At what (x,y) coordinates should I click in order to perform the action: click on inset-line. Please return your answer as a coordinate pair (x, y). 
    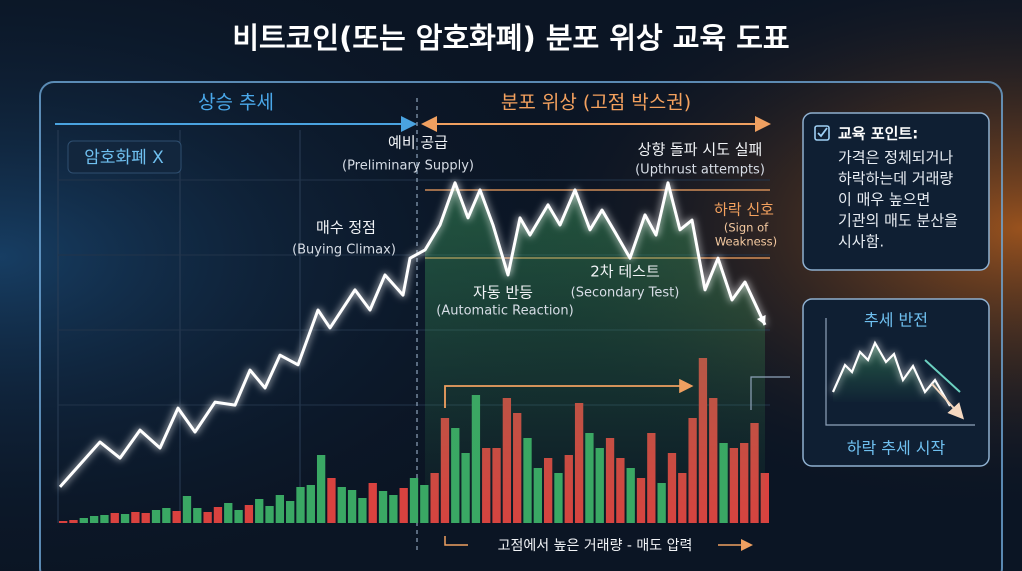
    Looking at the image, I should click on (891, 373).